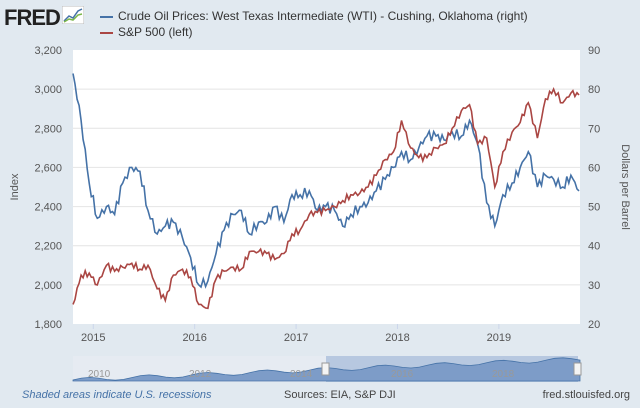  I want to click on x-tick-label: 2016, so click(194, 338).